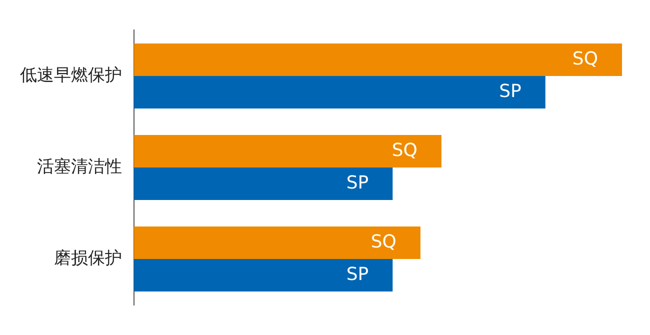 The width and height of the screenshot is (650, 335). What do you see at coordinates (357, 274) in the screenshot?
I see `series-label: SP` at bounding box center [357, 274].